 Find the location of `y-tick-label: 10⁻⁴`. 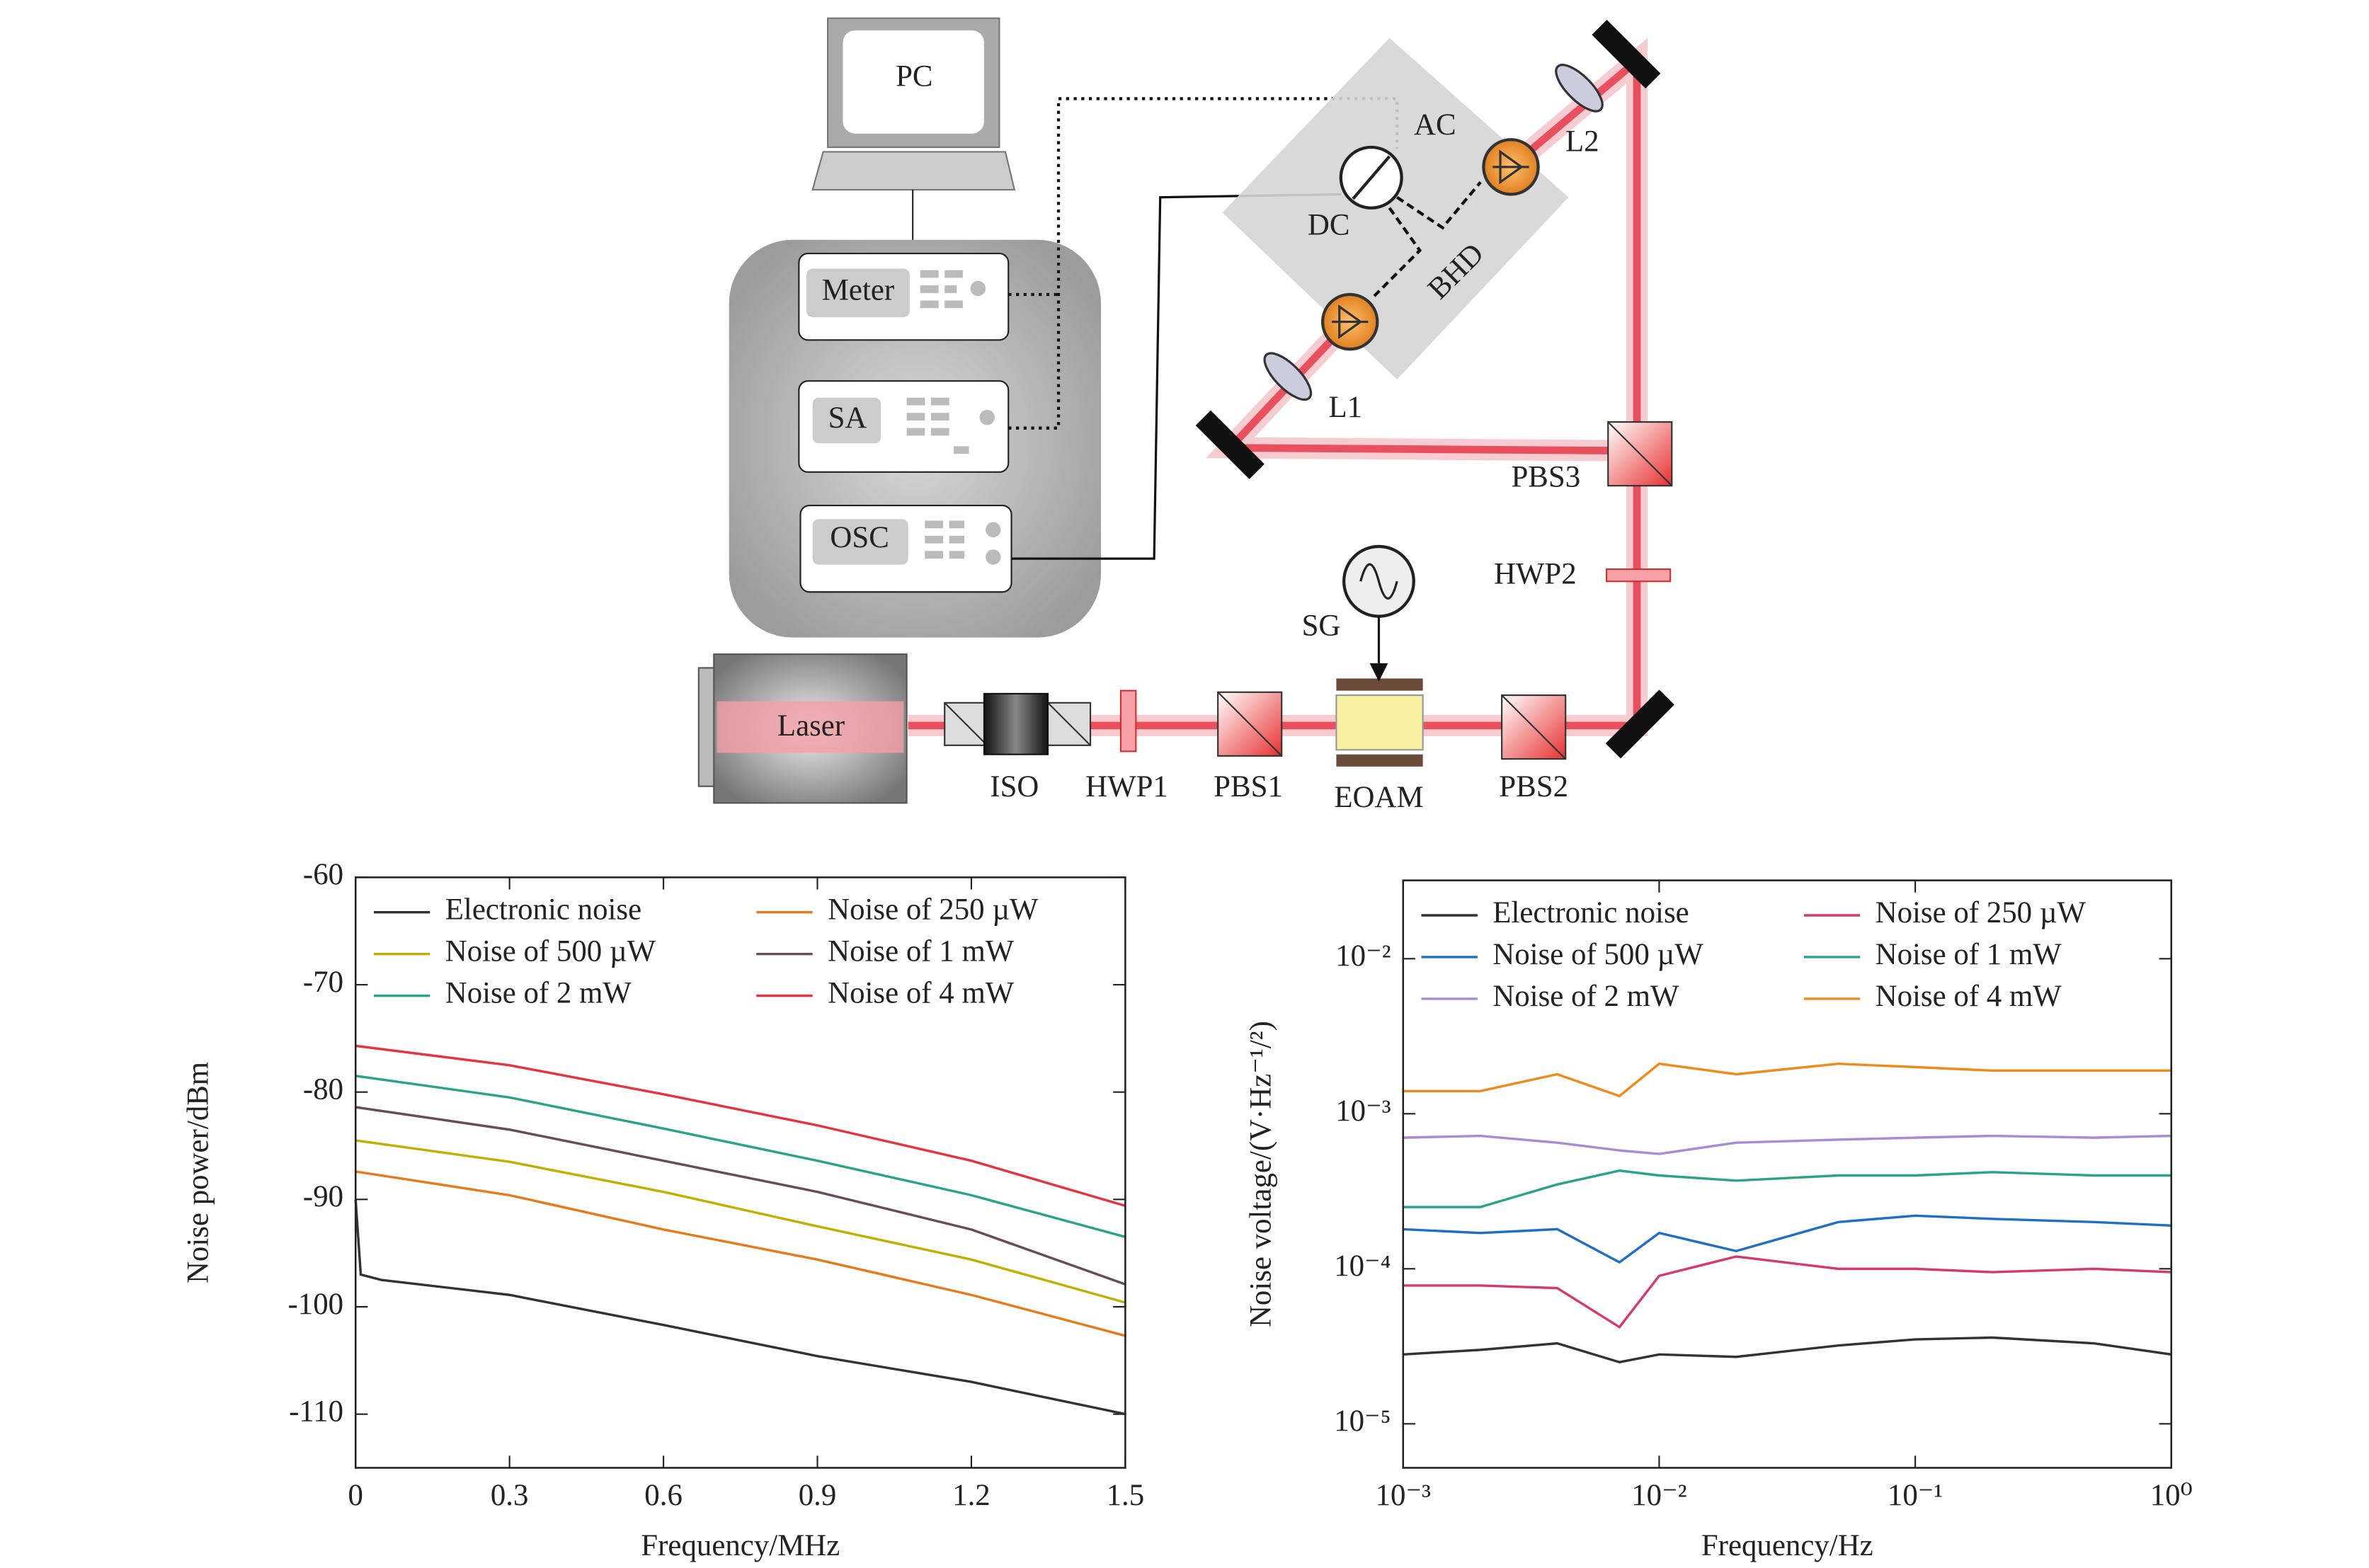

y-tick-label: 10⁻⁴ is located at coordinates (1362, 1266).